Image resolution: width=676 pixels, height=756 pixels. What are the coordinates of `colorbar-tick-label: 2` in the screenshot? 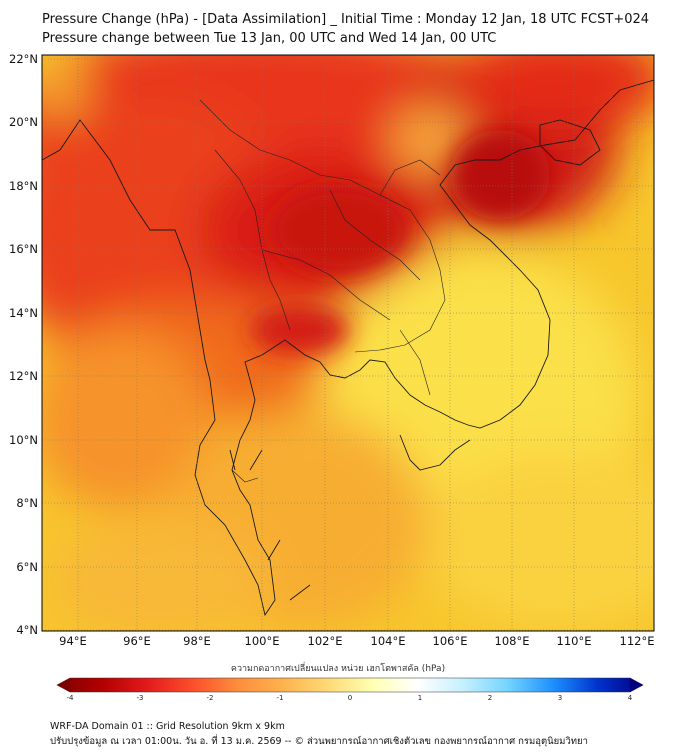 It's located at (490, 698).